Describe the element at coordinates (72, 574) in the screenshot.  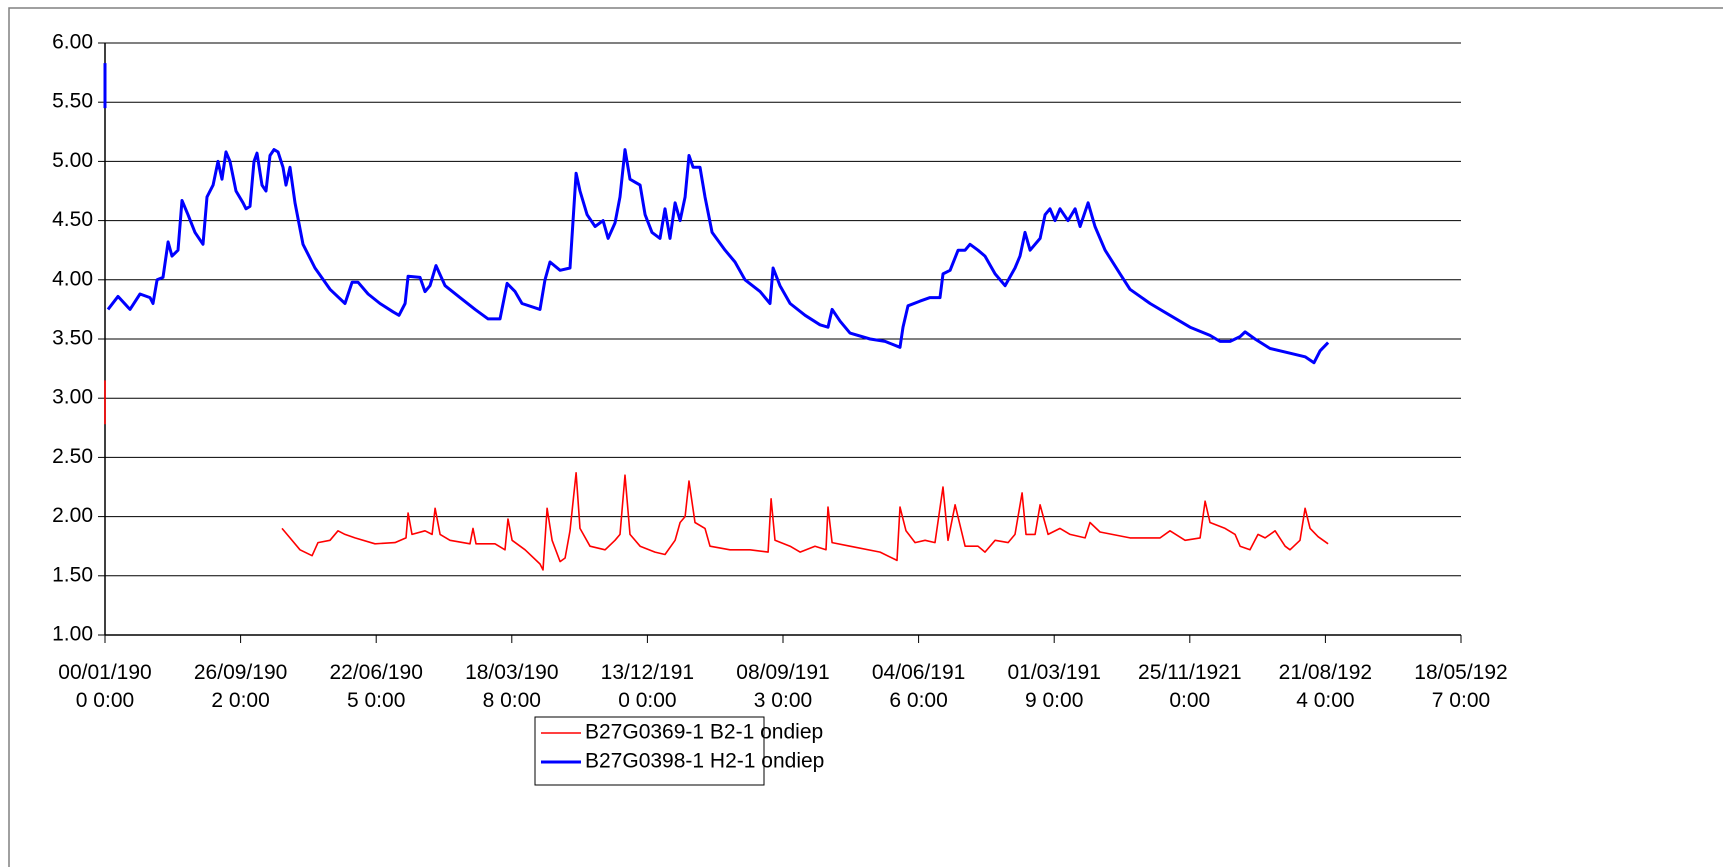
I see `y-tick-label: 1.50` at that location.